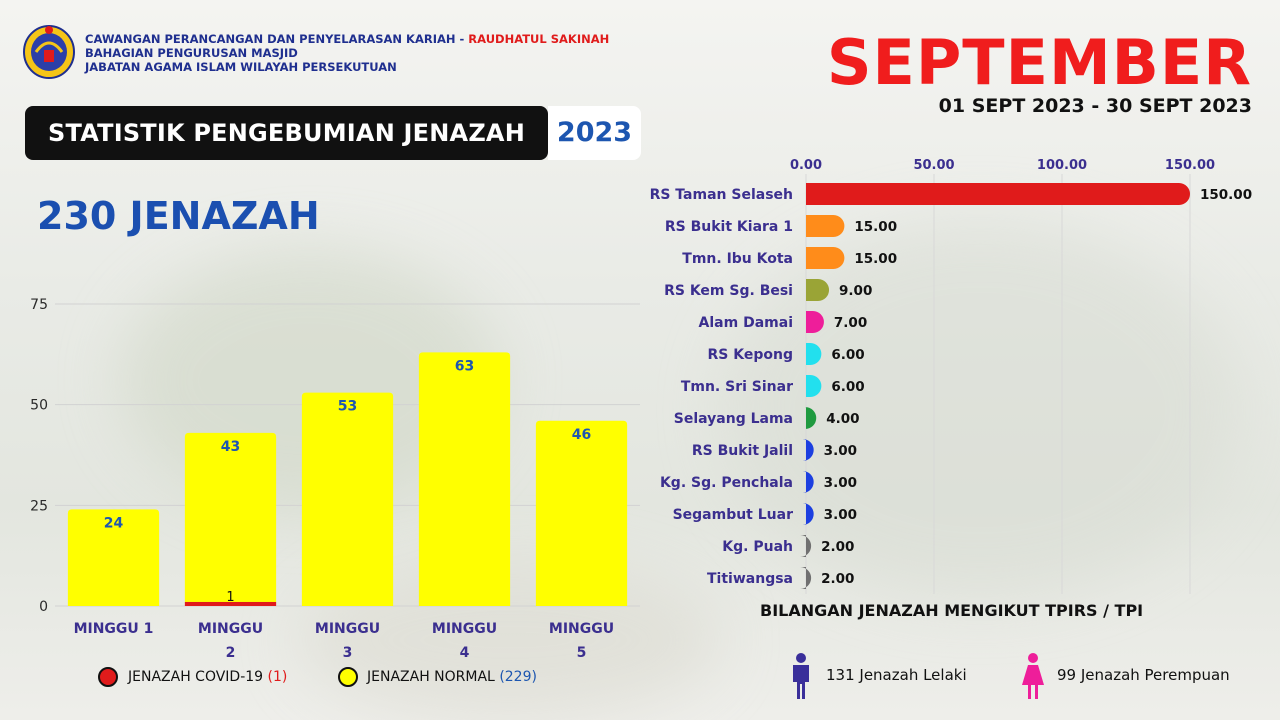 This screenshot has height=720, width=1280. What do you see at coordinates (594, 133) in the screenshot?
I see `year-label: 2023` at bounding box center [594, 133].